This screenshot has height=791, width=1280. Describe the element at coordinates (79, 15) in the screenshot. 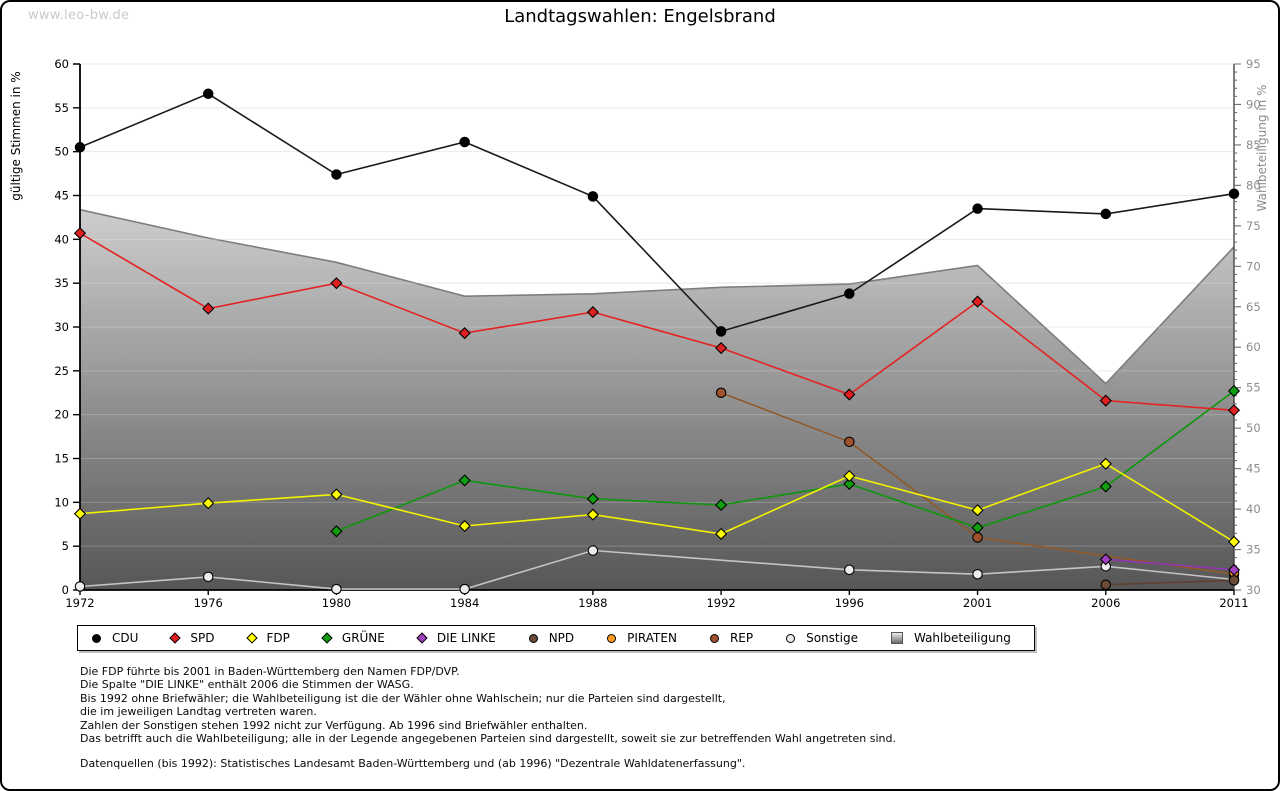

I see `watermark-link: www.leo-bw.de` at that location.